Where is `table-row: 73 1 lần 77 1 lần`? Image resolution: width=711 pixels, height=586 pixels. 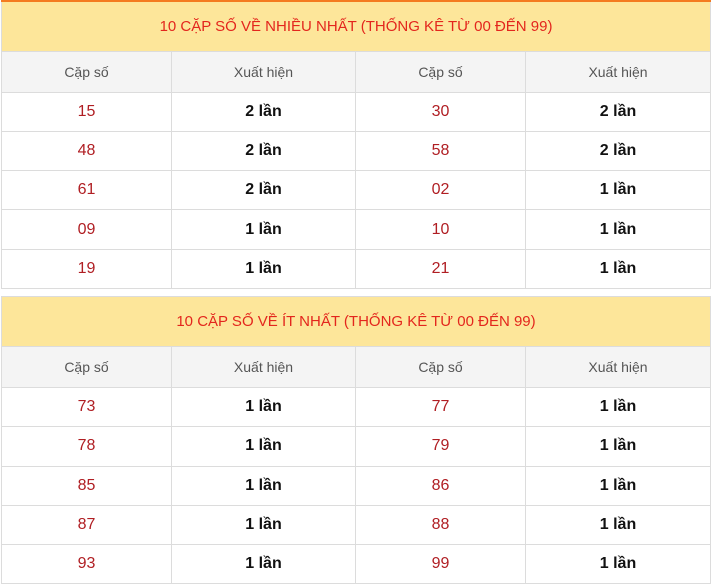
table-row: 73 1 lần 77 1 lần is located at coordinates (356, 407).